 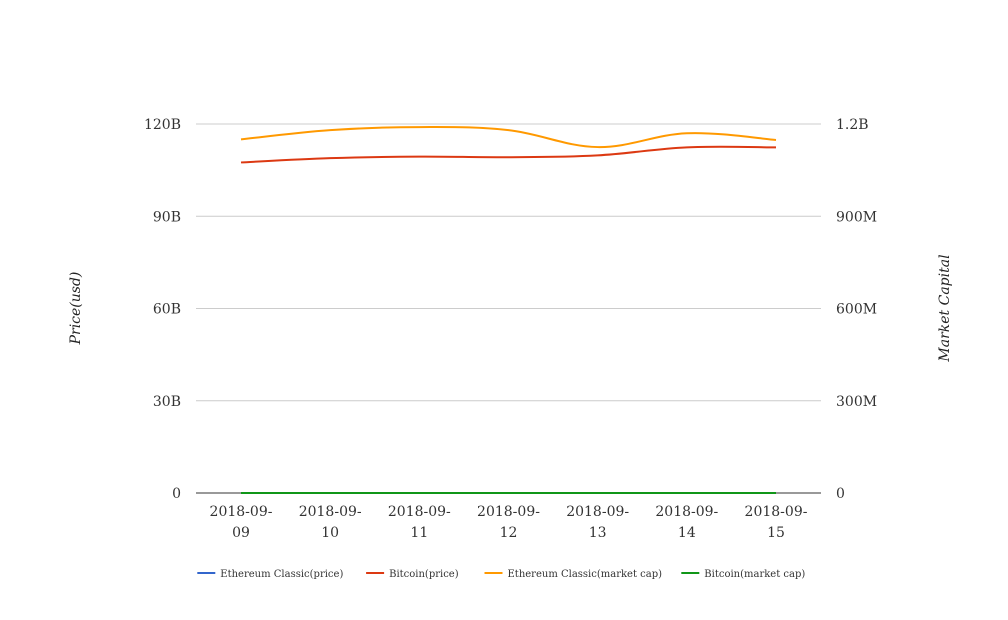 I want to click on series-line-ethereum-classic-market-cap, so click(x=508, y=137).